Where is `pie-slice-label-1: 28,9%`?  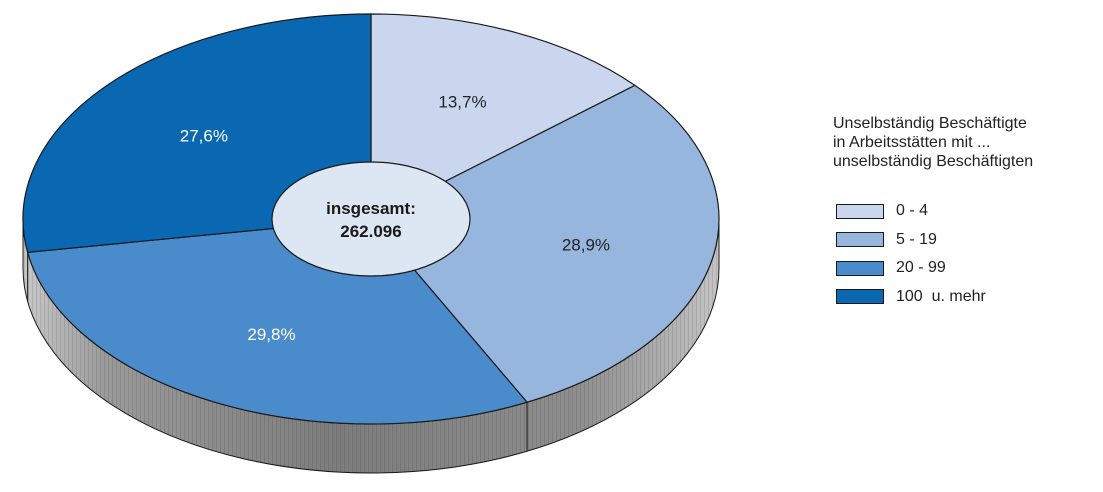 pie-slice-label-1: 28,9% is located at coordinates (586, 244).